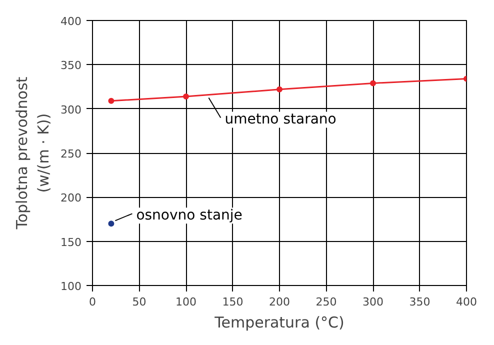 This screenshot has width=494, height=345. Describe the element at coordinates (279, 302) in the screenshot. I see `x-tick-label: 200` at that location.